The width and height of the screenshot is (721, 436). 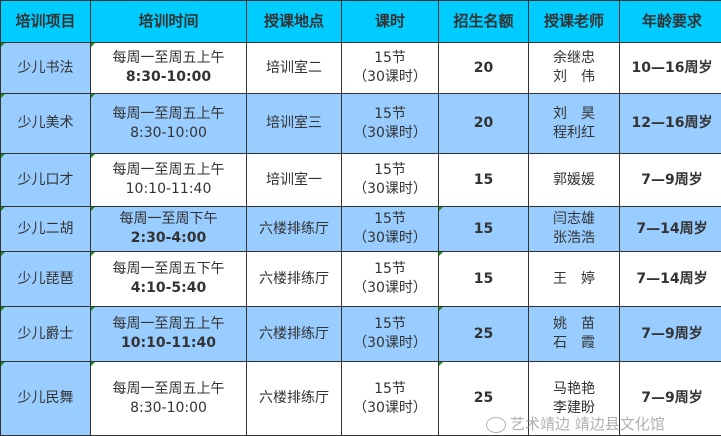 What do you see at coordinates (294, 22) in the screenshot?
I see `column-header: 授课地点` at bounding box center [294, 22].